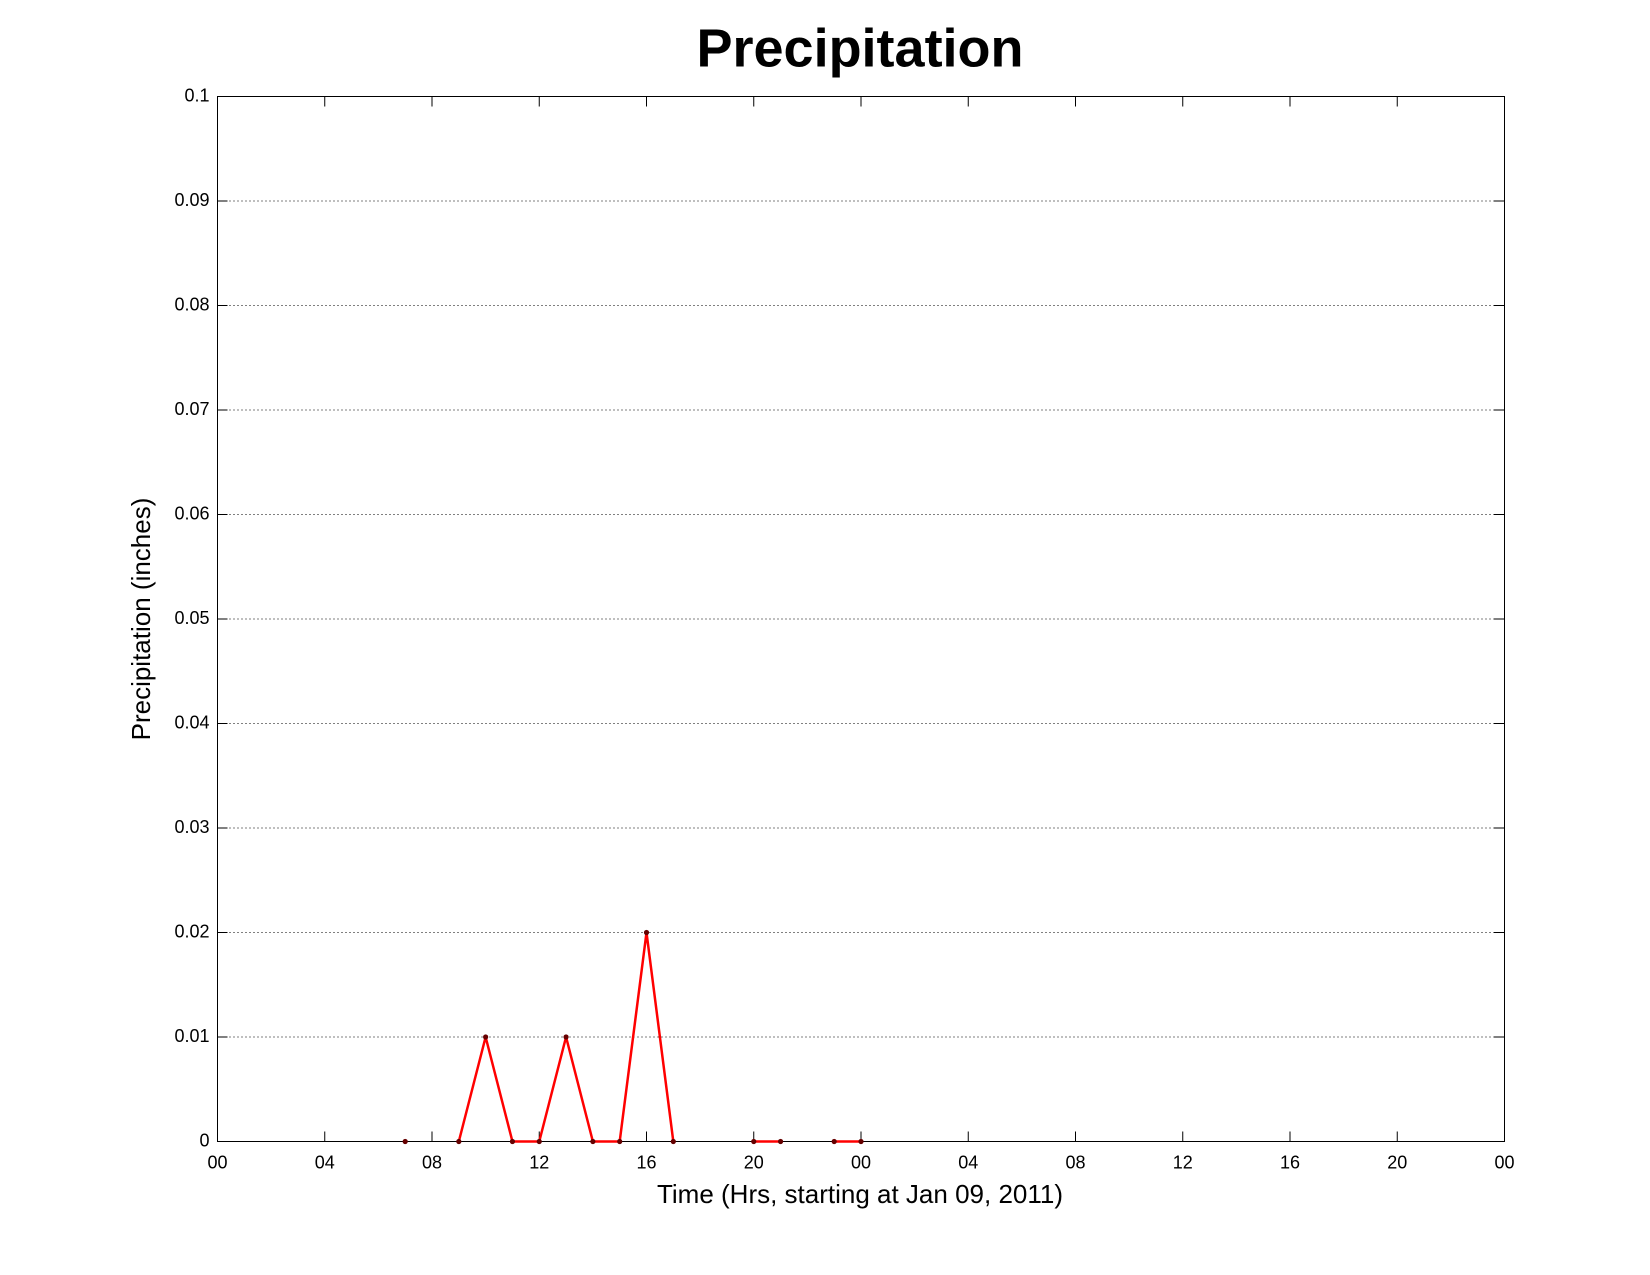 The height and width of the screenshot is (1275, 1650). I want to click on y-tick-label: 0.03, so click(191, 827).